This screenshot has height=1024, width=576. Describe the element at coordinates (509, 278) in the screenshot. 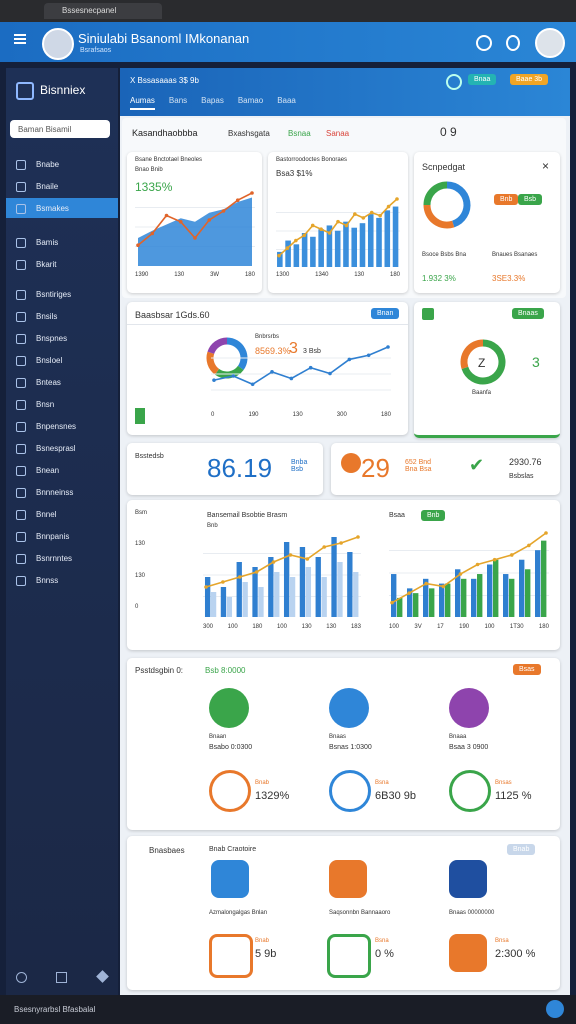

I see `stat-value: 3SE3.3%` at that location.